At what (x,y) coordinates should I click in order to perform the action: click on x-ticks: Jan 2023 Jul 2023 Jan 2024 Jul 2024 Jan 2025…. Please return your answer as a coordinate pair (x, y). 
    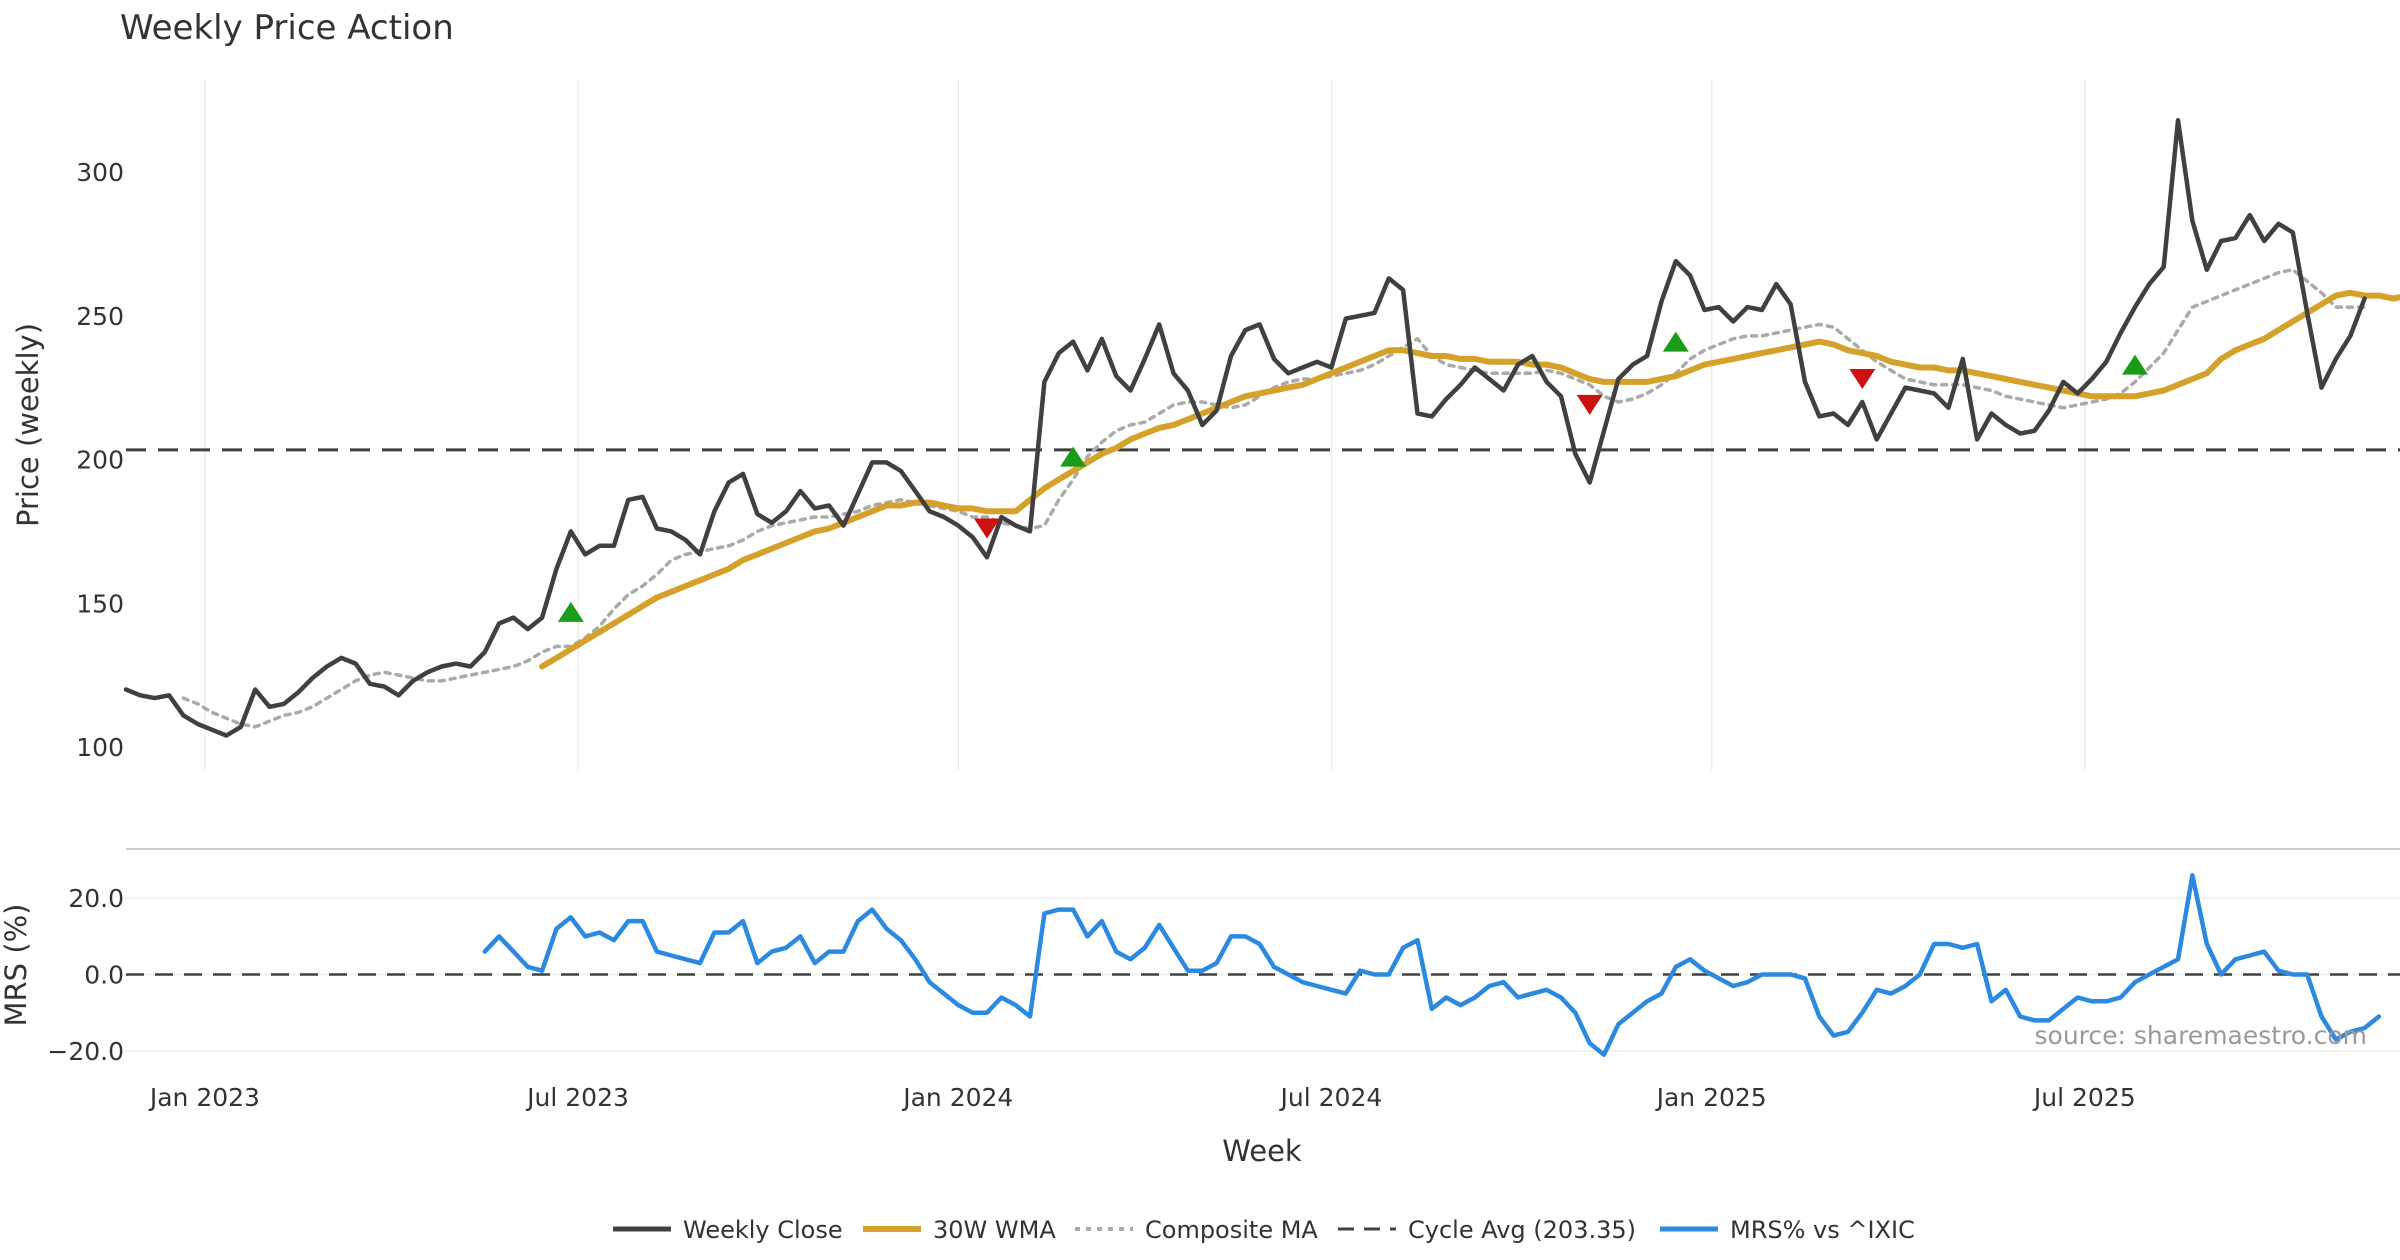
    Looking at the image, I should click on (1142, 1097).